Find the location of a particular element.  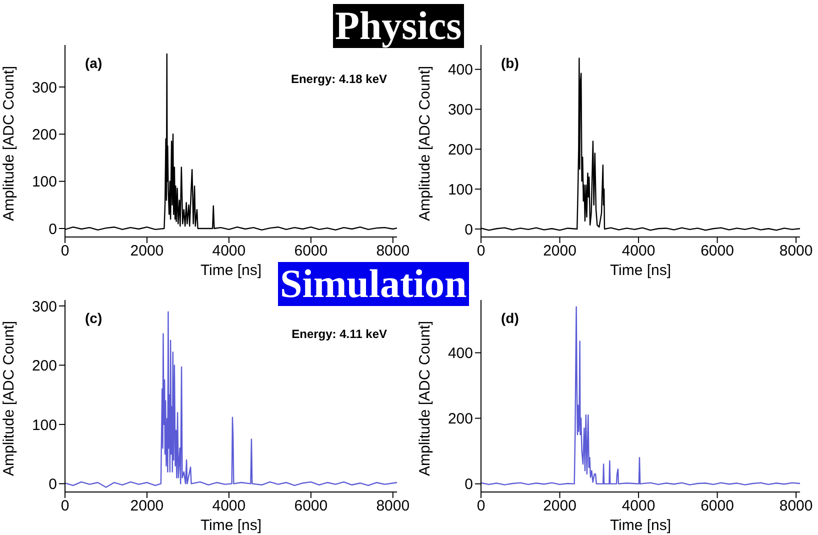

annotation: (a) is located at coordinates (93, 63).